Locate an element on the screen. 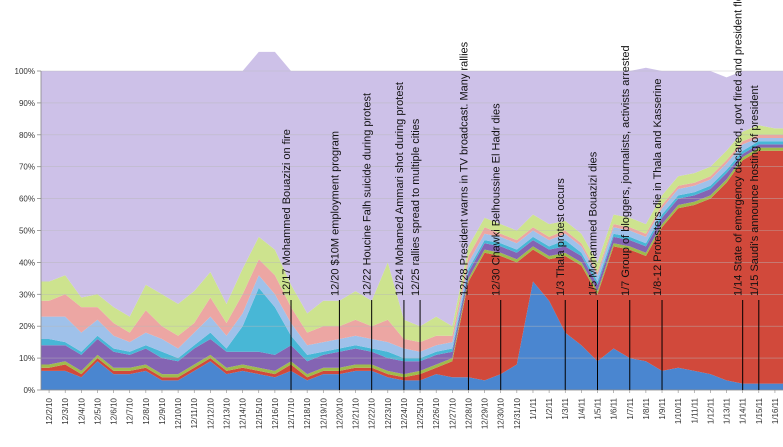  y-tick-label: 50% is located at coordinates (27, 231).